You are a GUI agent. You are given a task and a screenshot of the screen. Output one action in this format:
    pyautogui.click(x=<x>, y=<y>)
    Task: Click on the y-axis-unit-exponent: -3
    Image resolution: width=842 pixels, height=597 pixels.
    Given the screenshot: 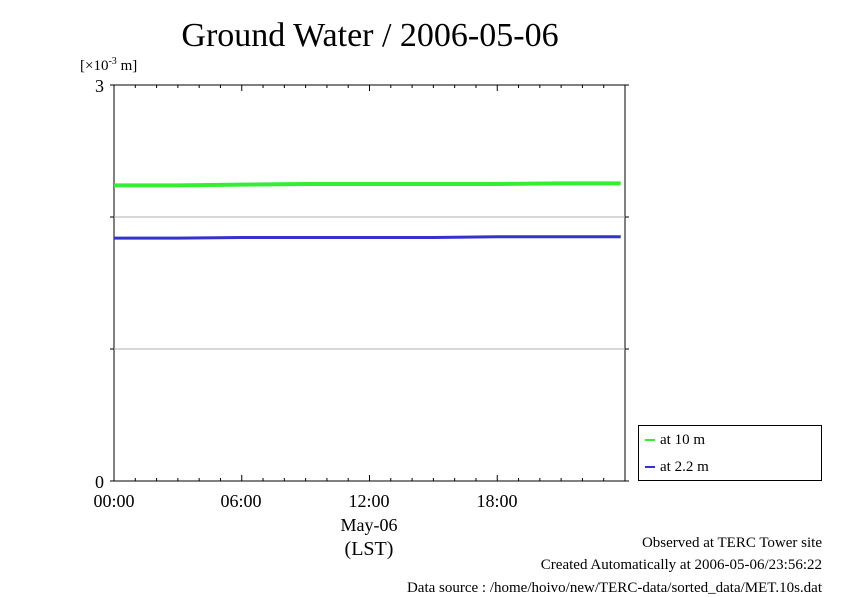 What is the action you would take?
    pyautogui.click(x=112, y=61)
    